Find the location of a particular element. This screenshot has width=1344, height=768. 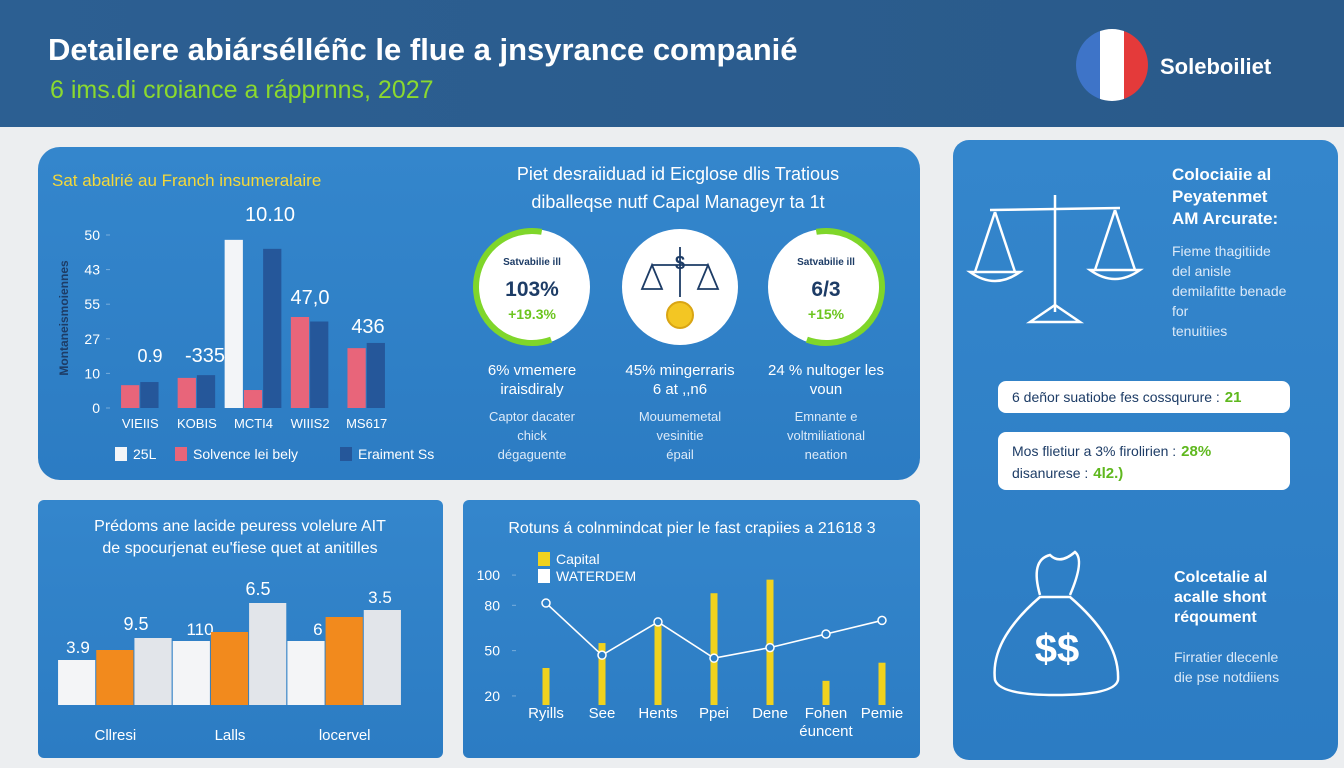

text-line: réqoument is located at coordinates (1215, 617).